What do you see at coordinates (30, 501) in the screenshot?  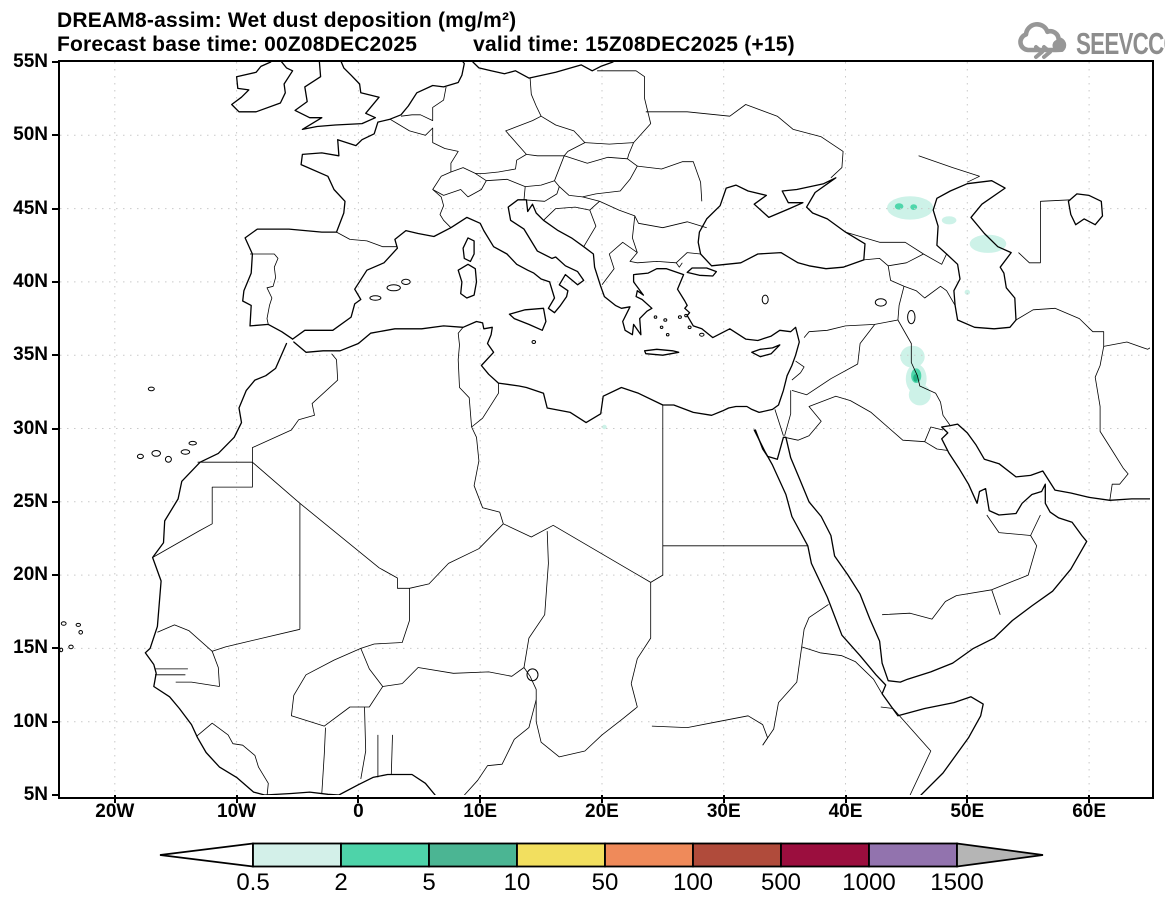 I see `lat-tick-label: 25N` at bounding box center [30, 501].